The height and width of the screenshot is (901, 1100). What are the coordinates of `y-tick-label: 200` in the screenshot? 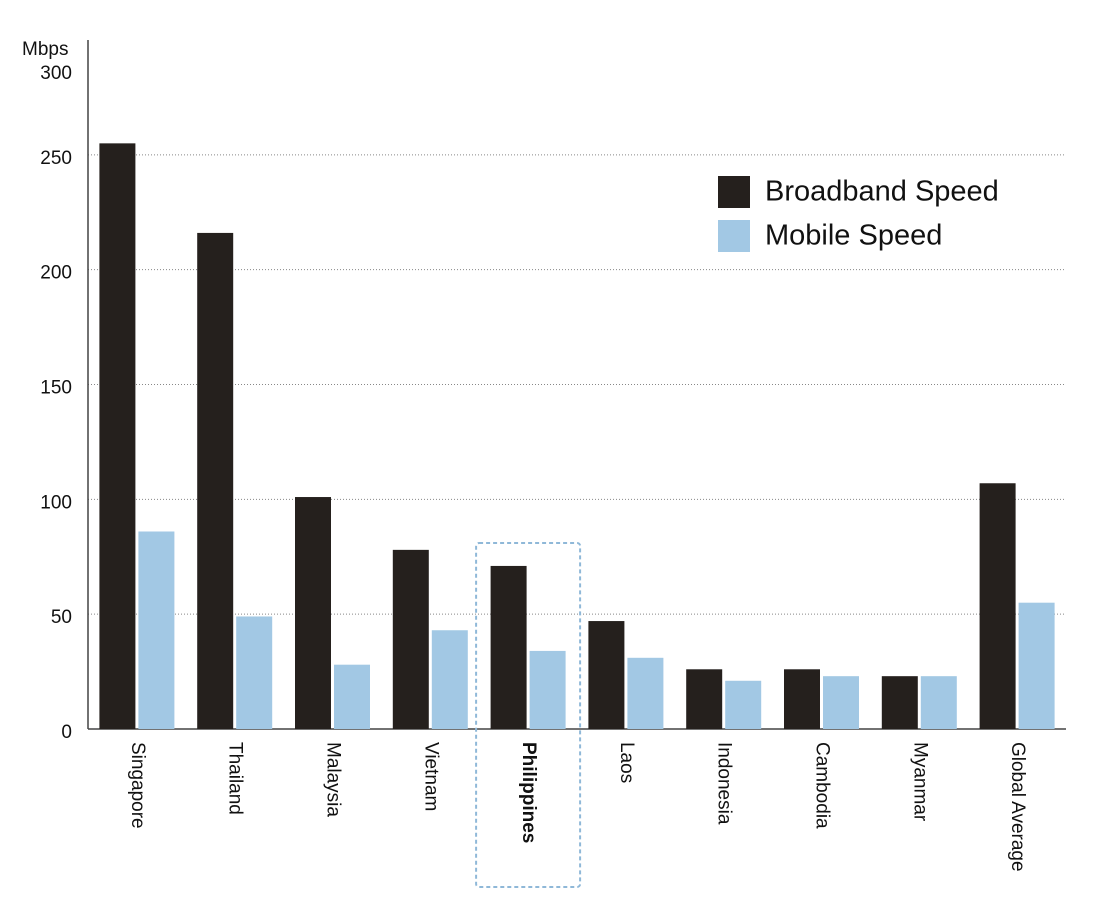 It's located at (56, 273).